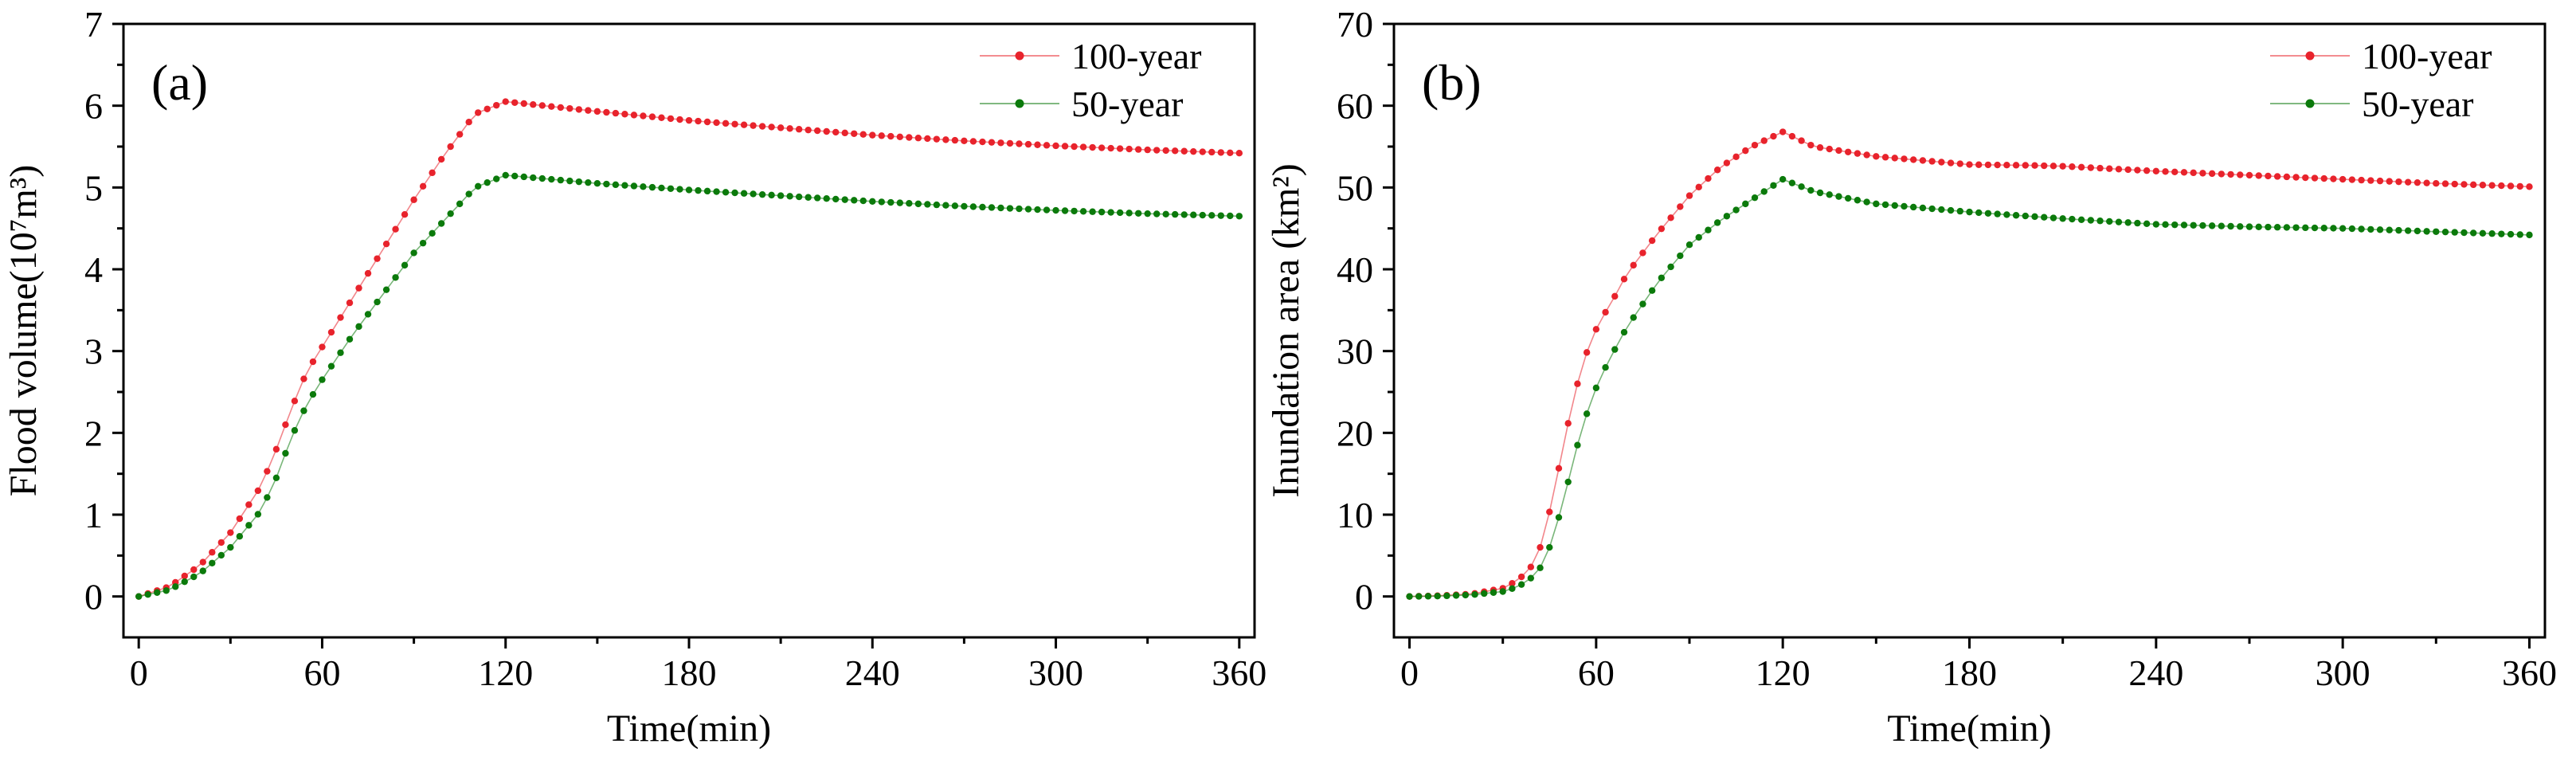 Image resolution: width=2576 pixels, height=772 pixels. I want to click on x-tick-label: 300, so click(2343, 672).